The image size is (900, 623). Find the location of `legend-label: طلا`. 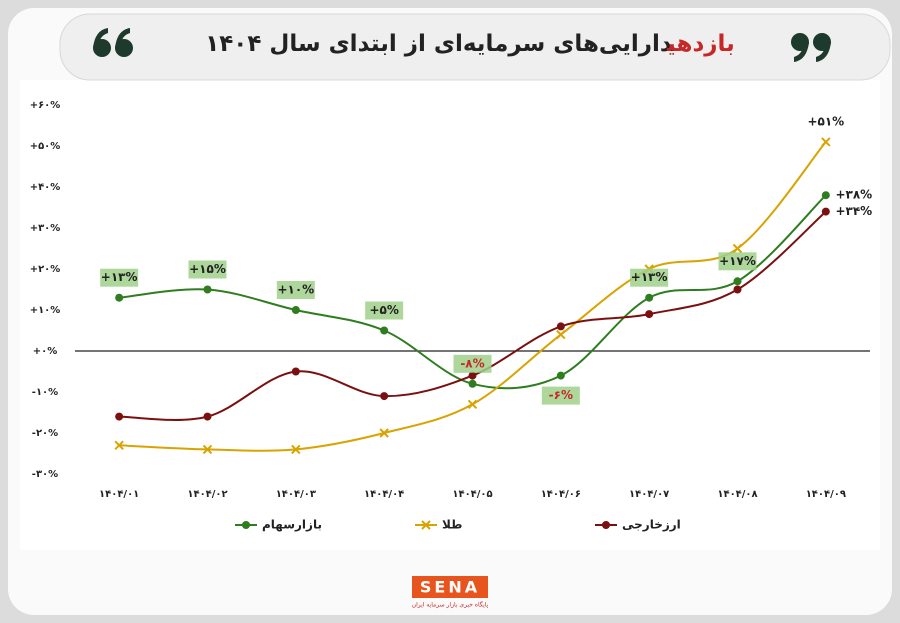

legend-label: طلا is located at coordinates (452, 525).